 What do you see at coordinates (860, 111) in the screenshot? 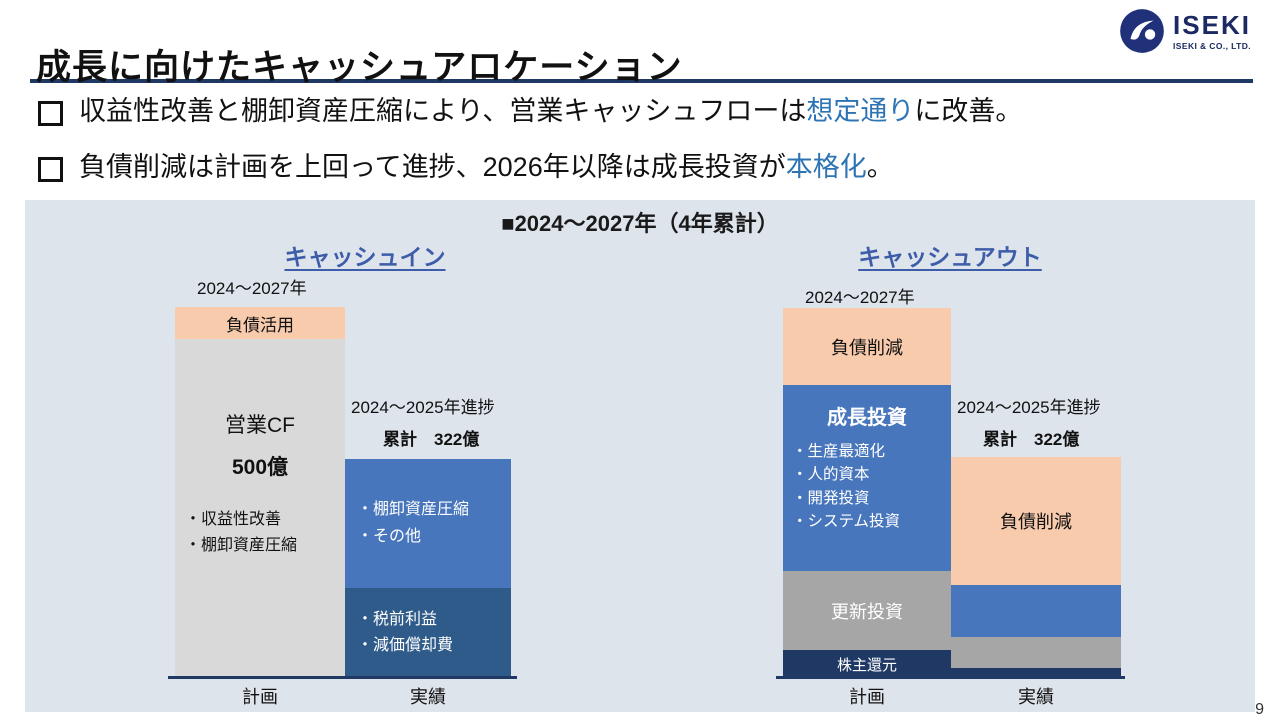
I see `message-1-highlight: 想定通り` at bounding box center [860, 111].